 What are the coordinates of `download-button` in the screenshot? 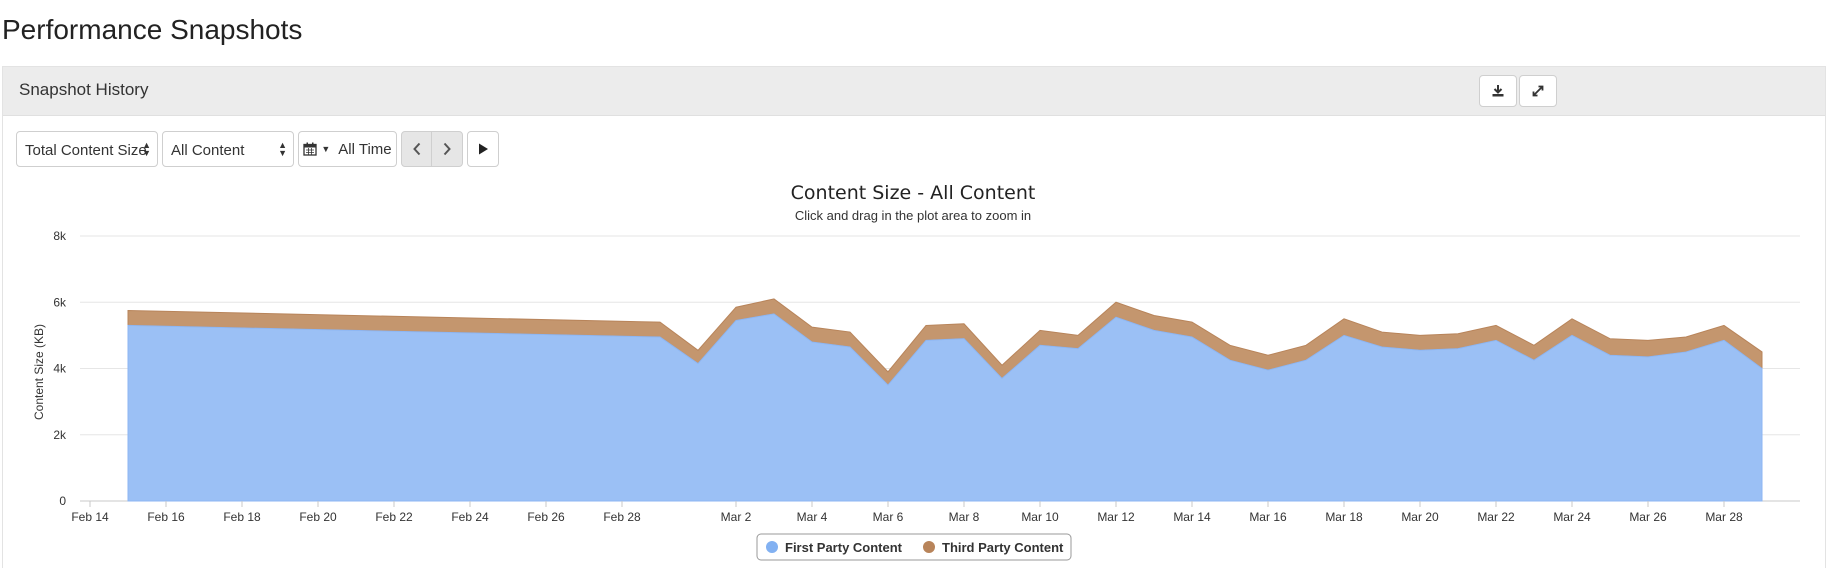 It's located at (1498, 91).